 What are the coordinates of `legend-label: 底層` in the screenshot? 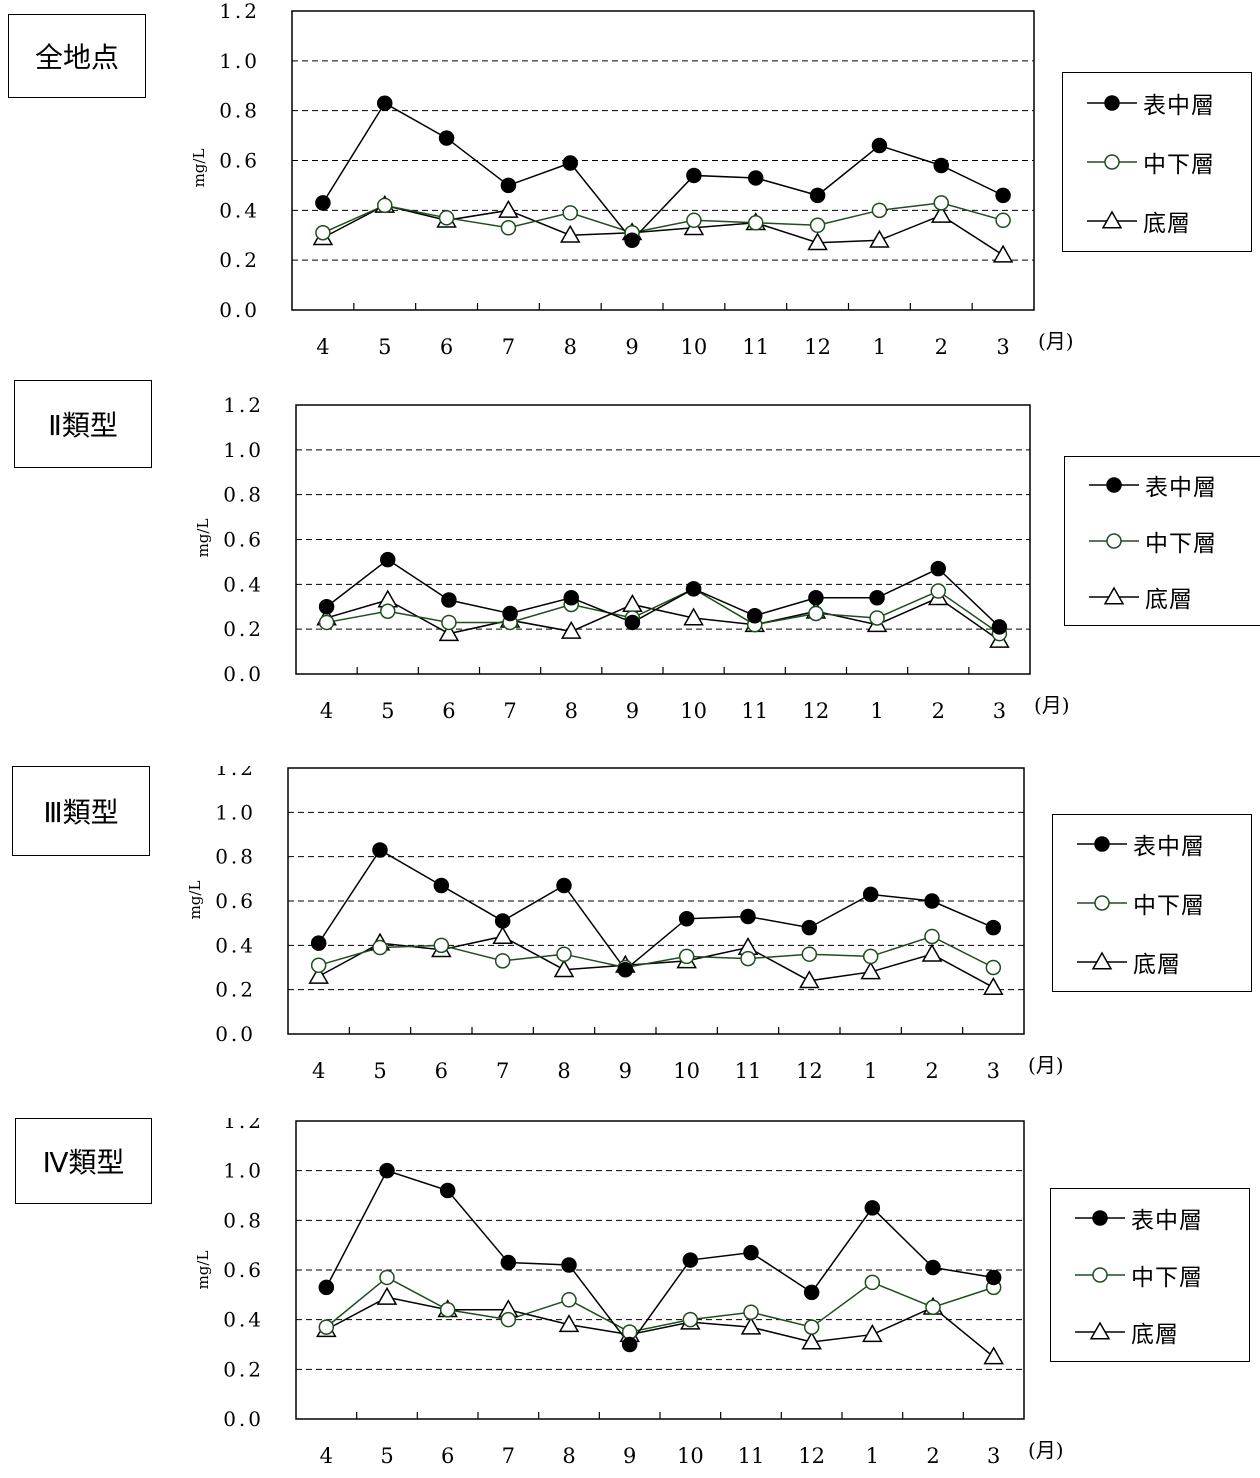 It's located at (1157, 964).